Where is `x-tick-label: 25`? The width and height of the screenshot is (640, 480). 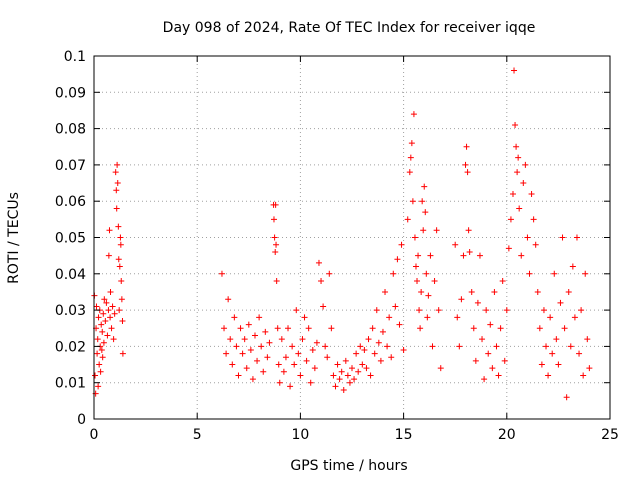
x-tick-label: 25 is located at coordinates (610, 435).